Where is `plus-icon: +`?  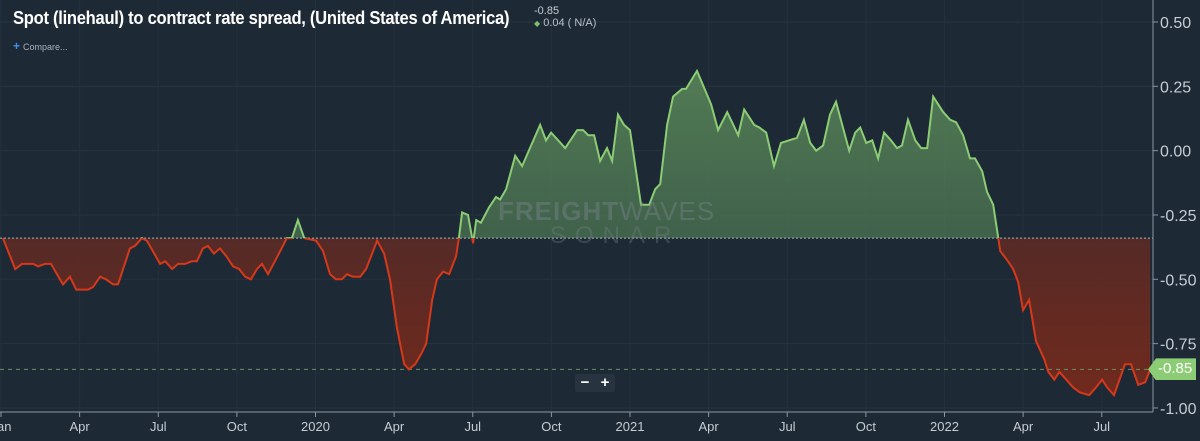
plus-icon: + is located at coordinates (17, 46).